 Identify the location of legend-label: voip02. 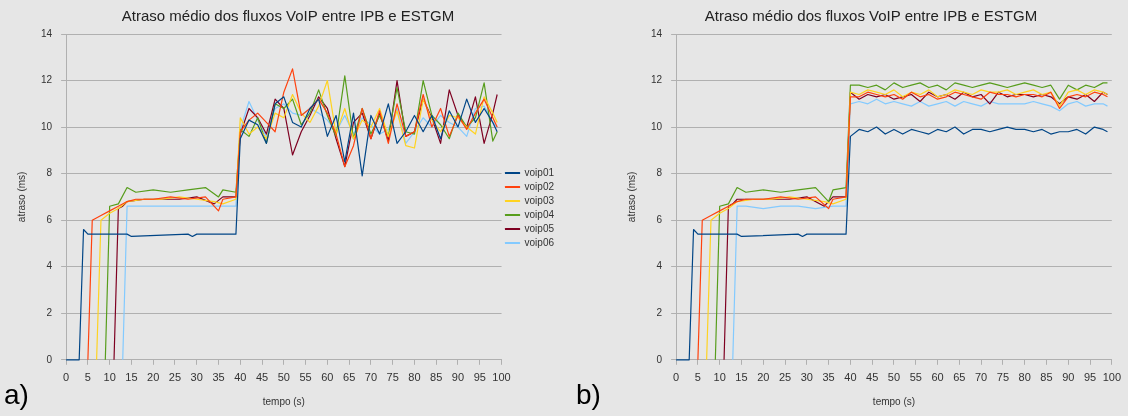
(539, 186).